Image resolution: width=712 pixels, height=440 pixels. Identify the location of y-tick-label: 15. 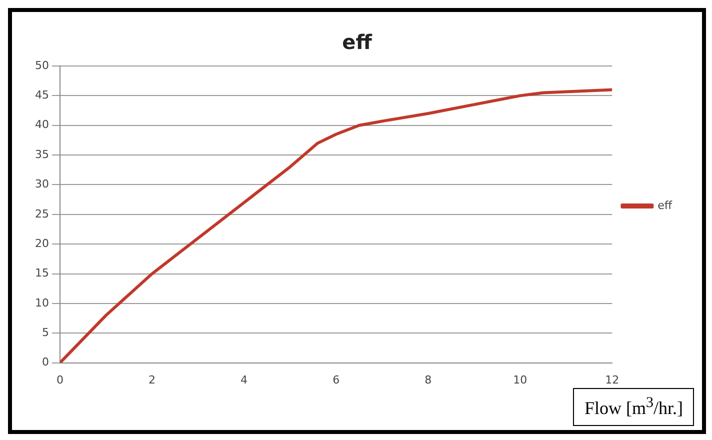
(41, 273).